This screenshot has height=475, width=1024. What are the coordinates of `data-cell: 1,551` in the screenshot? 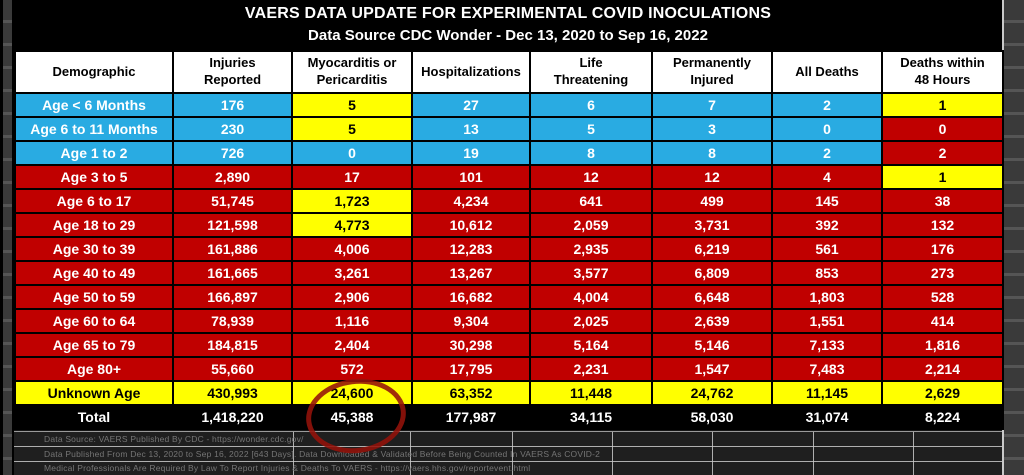 It's located at (827, 321).